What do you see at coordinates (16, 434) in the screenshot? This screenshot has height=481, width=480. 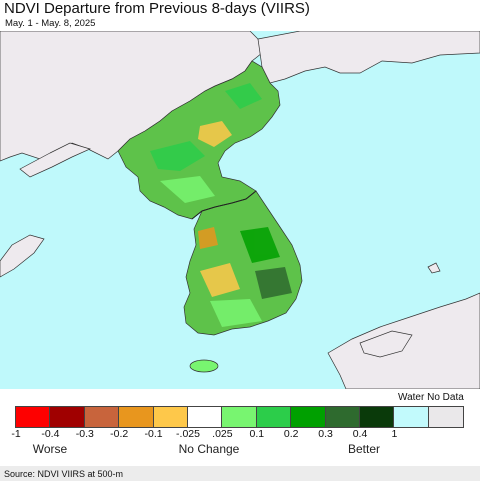 I see `legend-tick-label: -1` at bounding box center [16, 434].